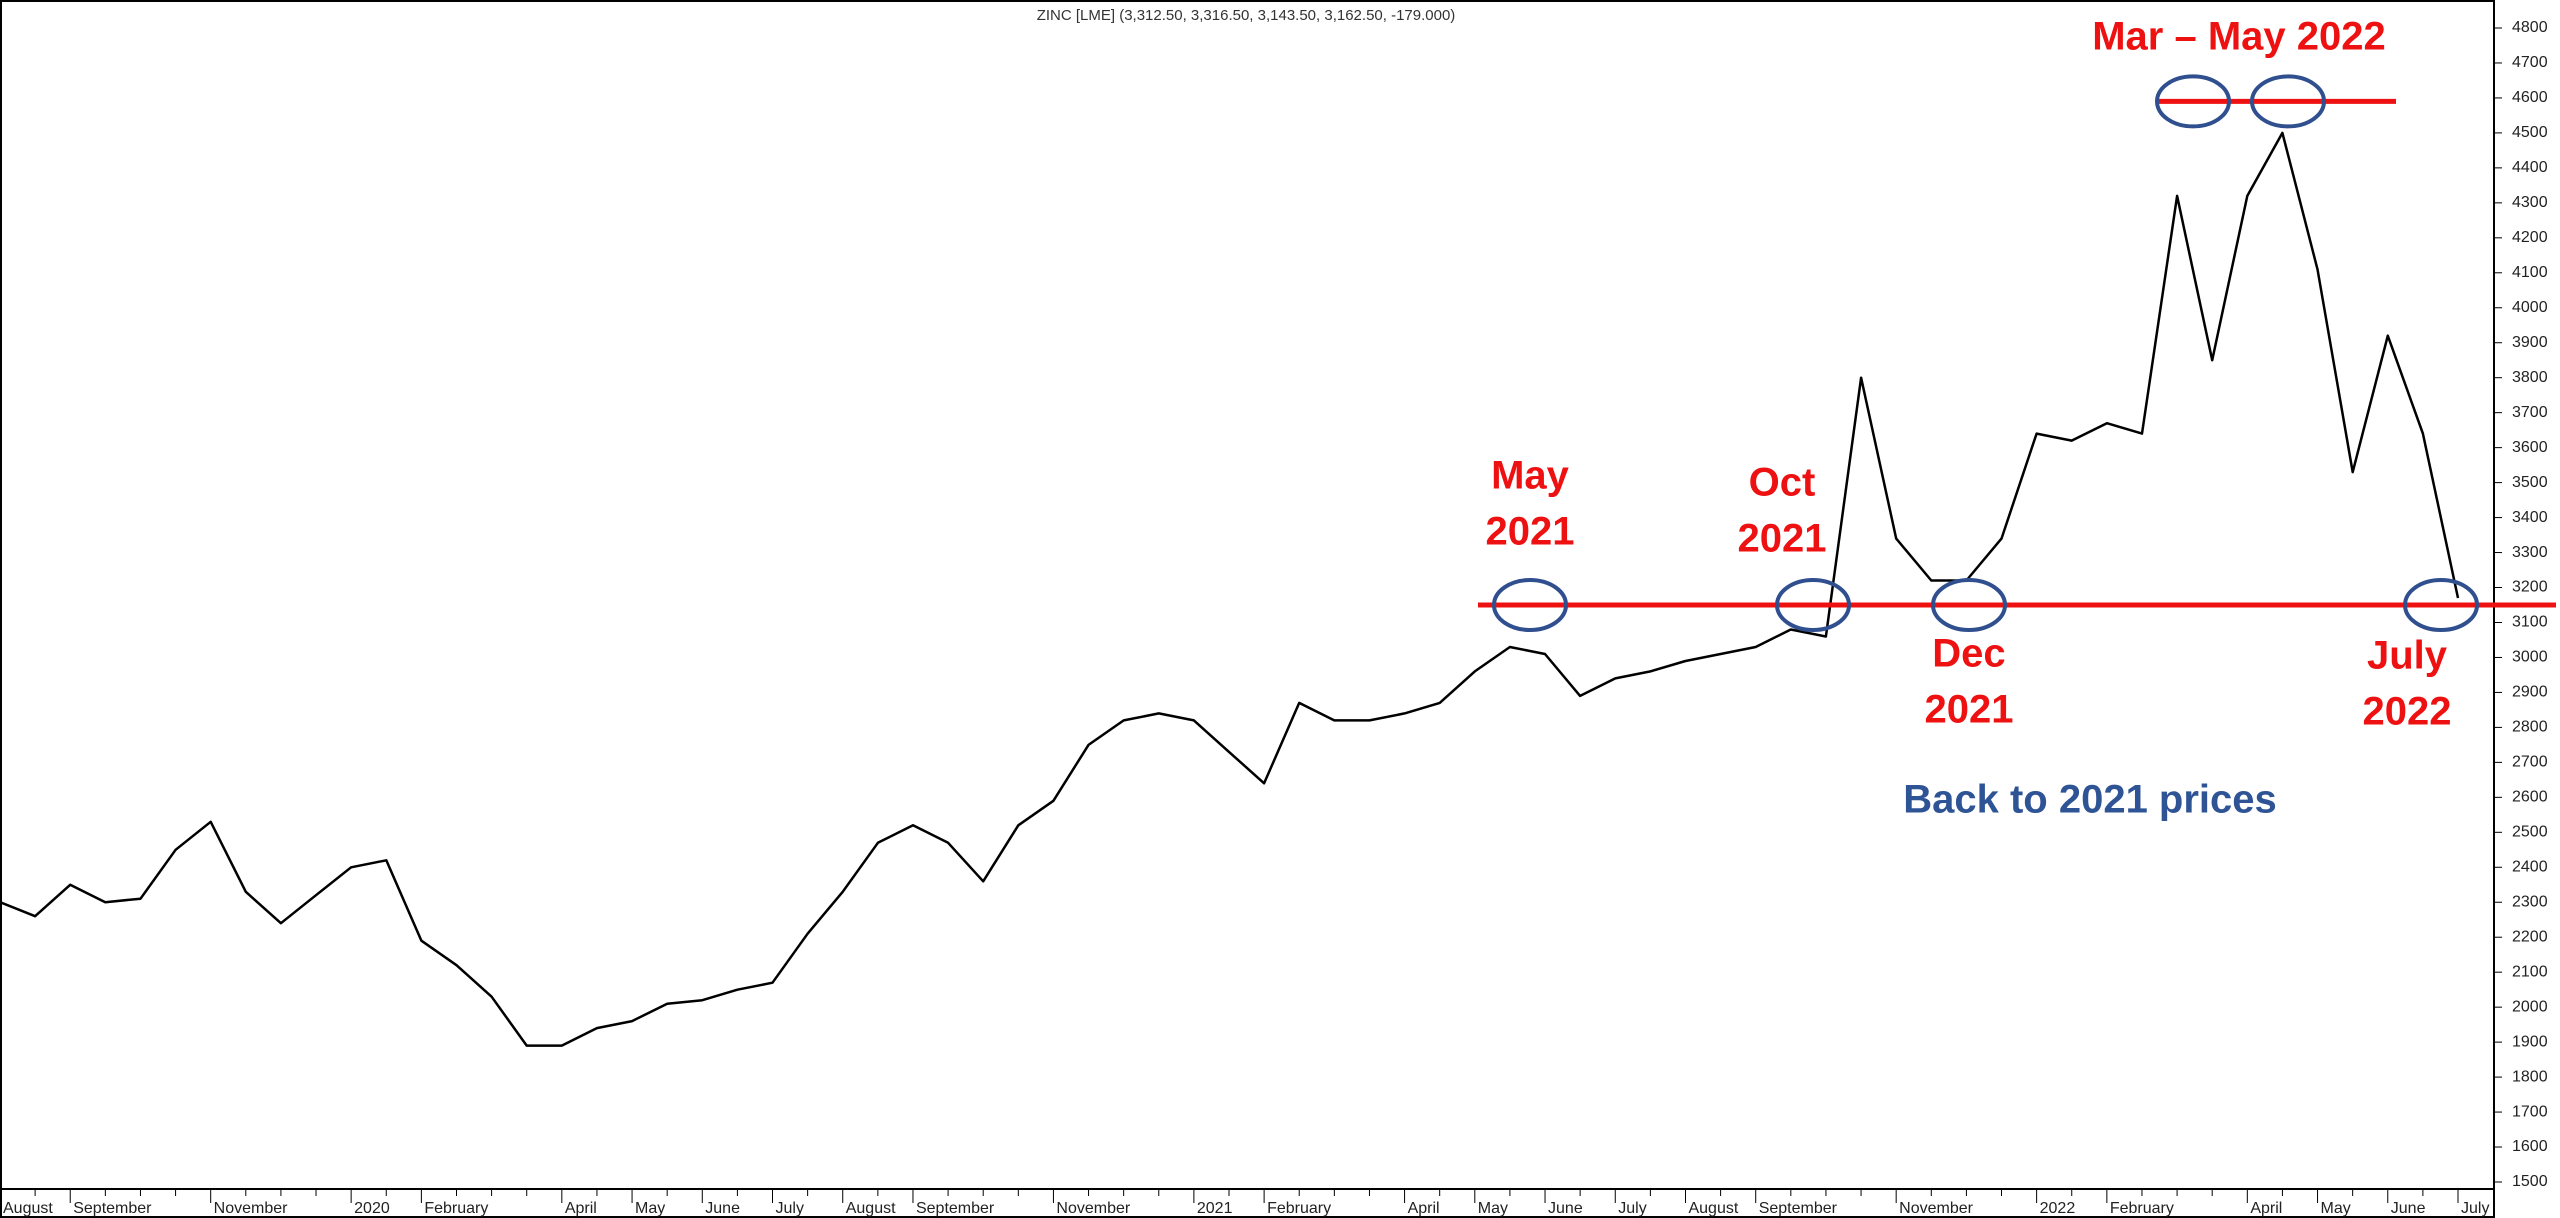 This screenshot has height=1218, width=2560. I want to click on y-tick-label: 4700, so click(2530, 62).